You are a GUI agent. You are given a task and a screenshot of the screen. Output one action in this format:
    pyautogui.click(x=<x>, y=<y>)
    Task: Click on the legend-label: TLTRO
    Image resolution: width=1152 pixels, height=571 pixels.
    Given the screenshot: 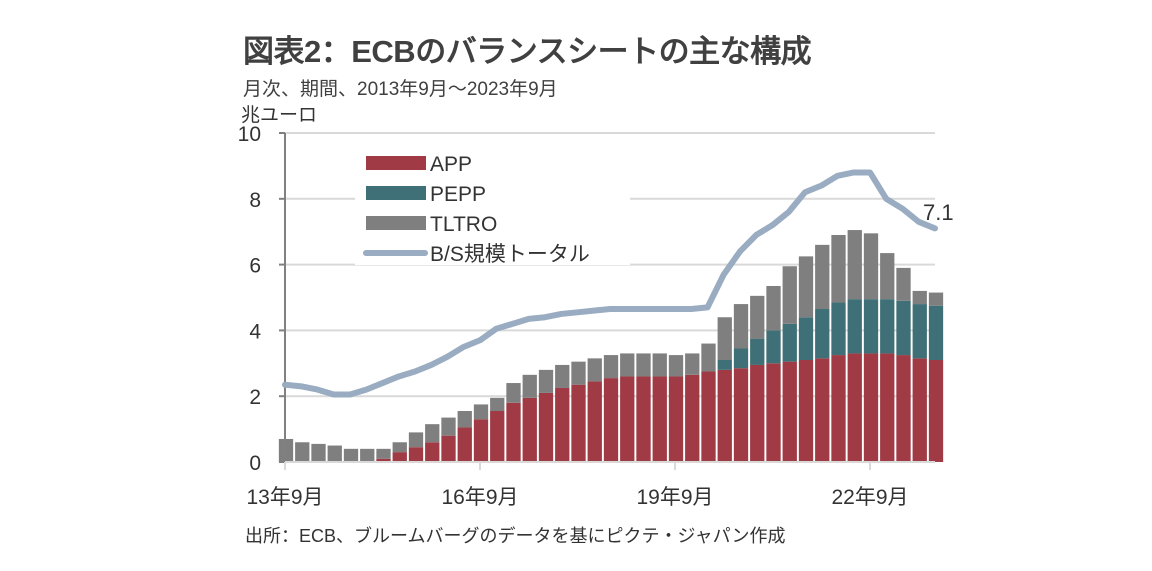 What is the action you would take?
    pyautogui.click(x=463, y=224)
    